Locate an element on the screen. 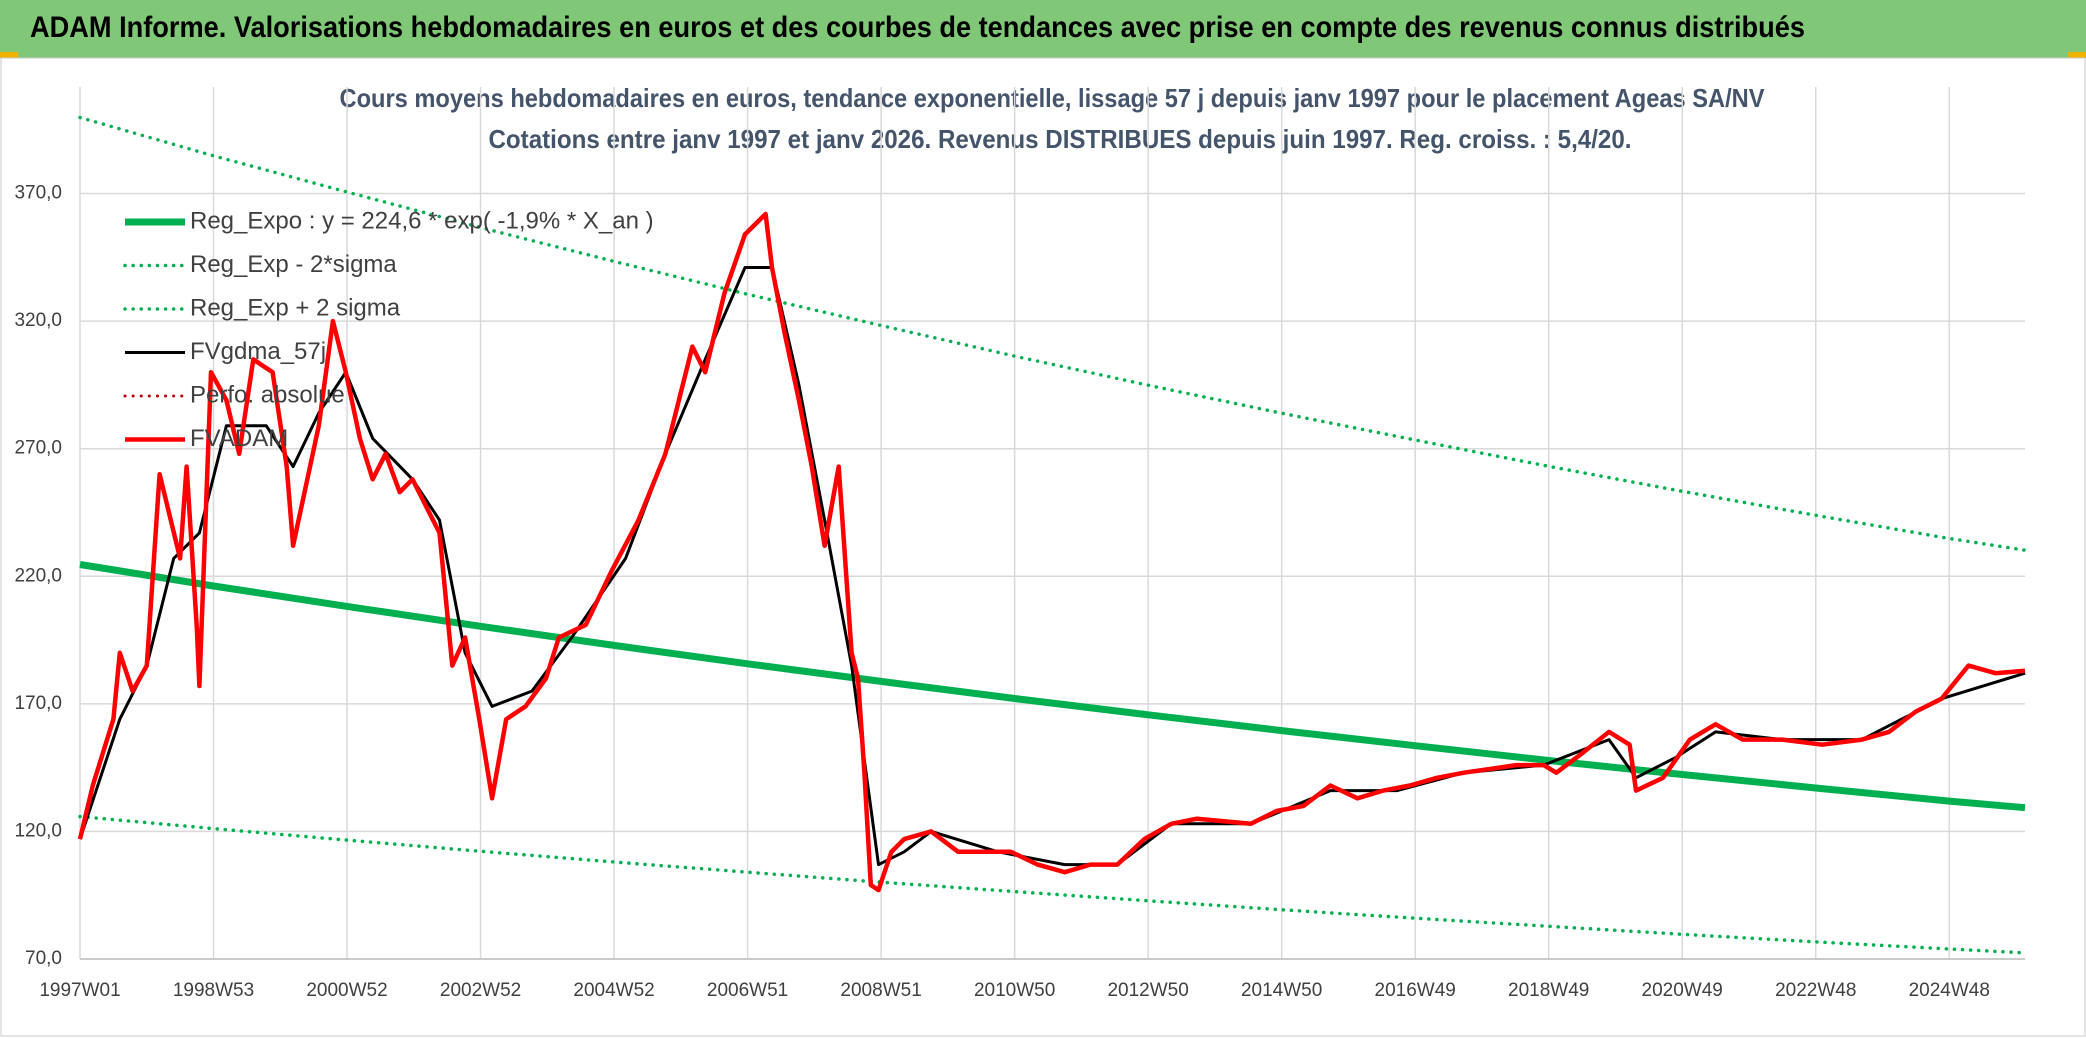 This screenshot has height=1038, width=2086. x-tick-label: 2014W50 is located at coordinates (1281, 990).